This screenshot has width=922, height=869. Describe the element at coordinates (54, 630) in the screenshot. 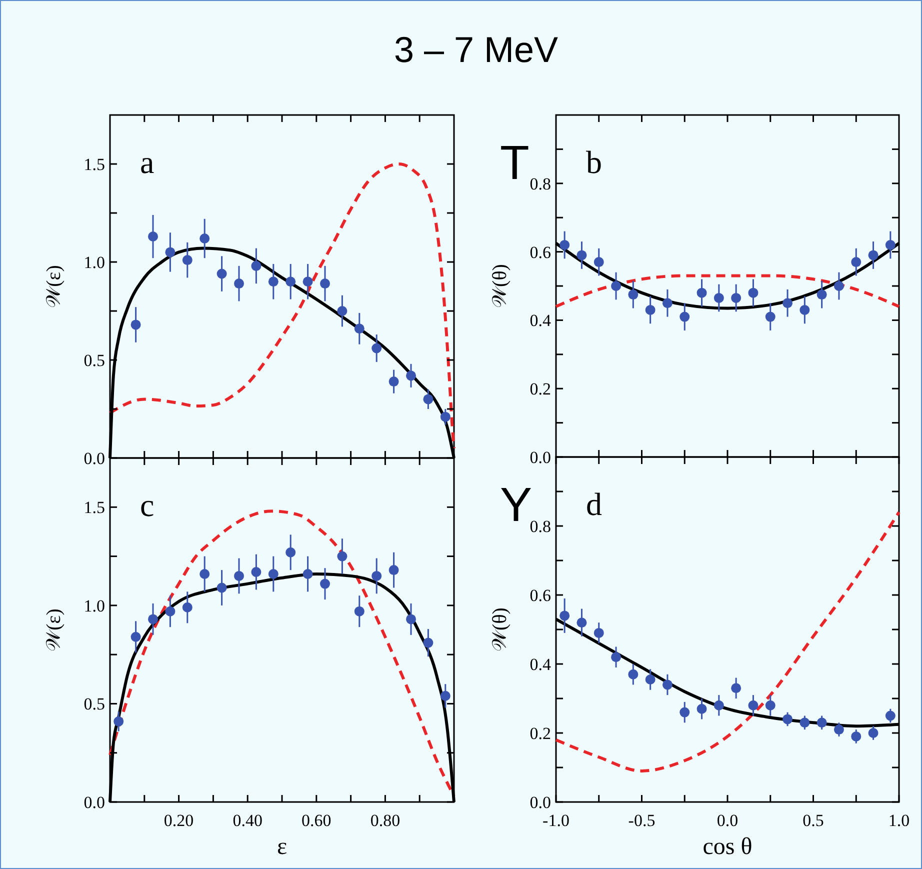

I see `y-axis-title: 𝒲(ε)` at that location.